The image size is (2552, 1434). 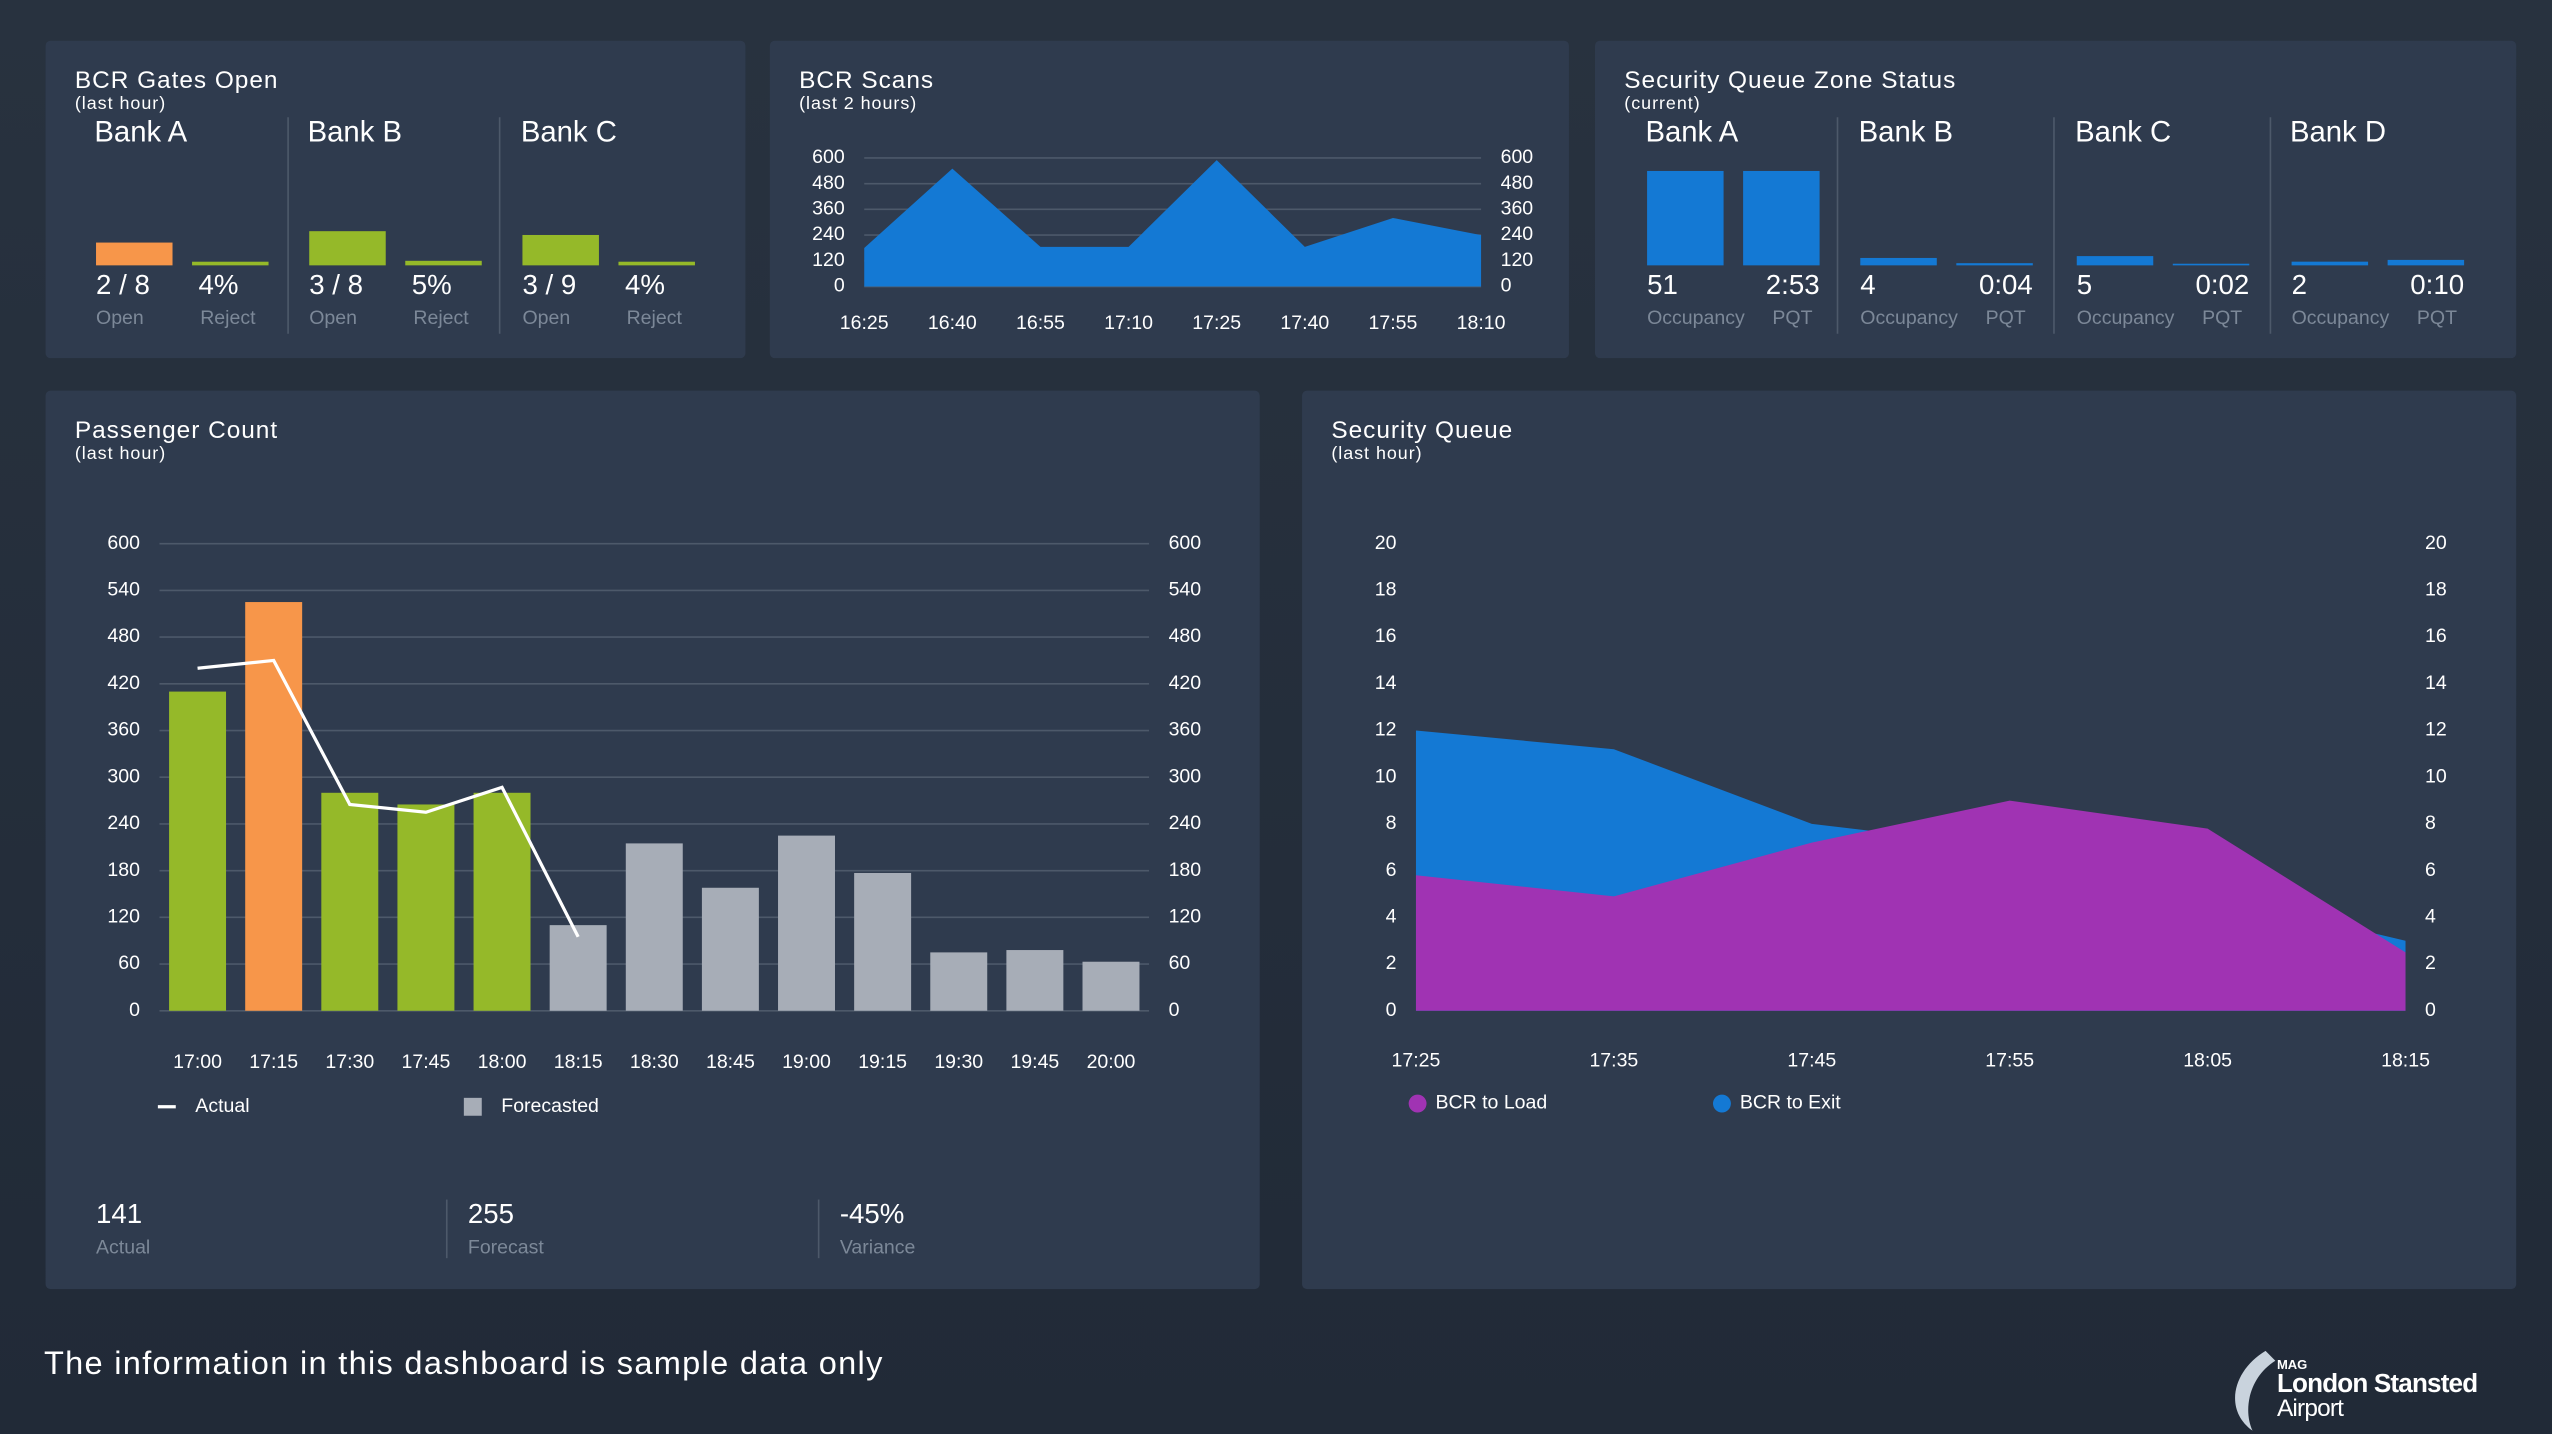 I want to click on logo-brand: MAG, so click(x=2292, y=1364).